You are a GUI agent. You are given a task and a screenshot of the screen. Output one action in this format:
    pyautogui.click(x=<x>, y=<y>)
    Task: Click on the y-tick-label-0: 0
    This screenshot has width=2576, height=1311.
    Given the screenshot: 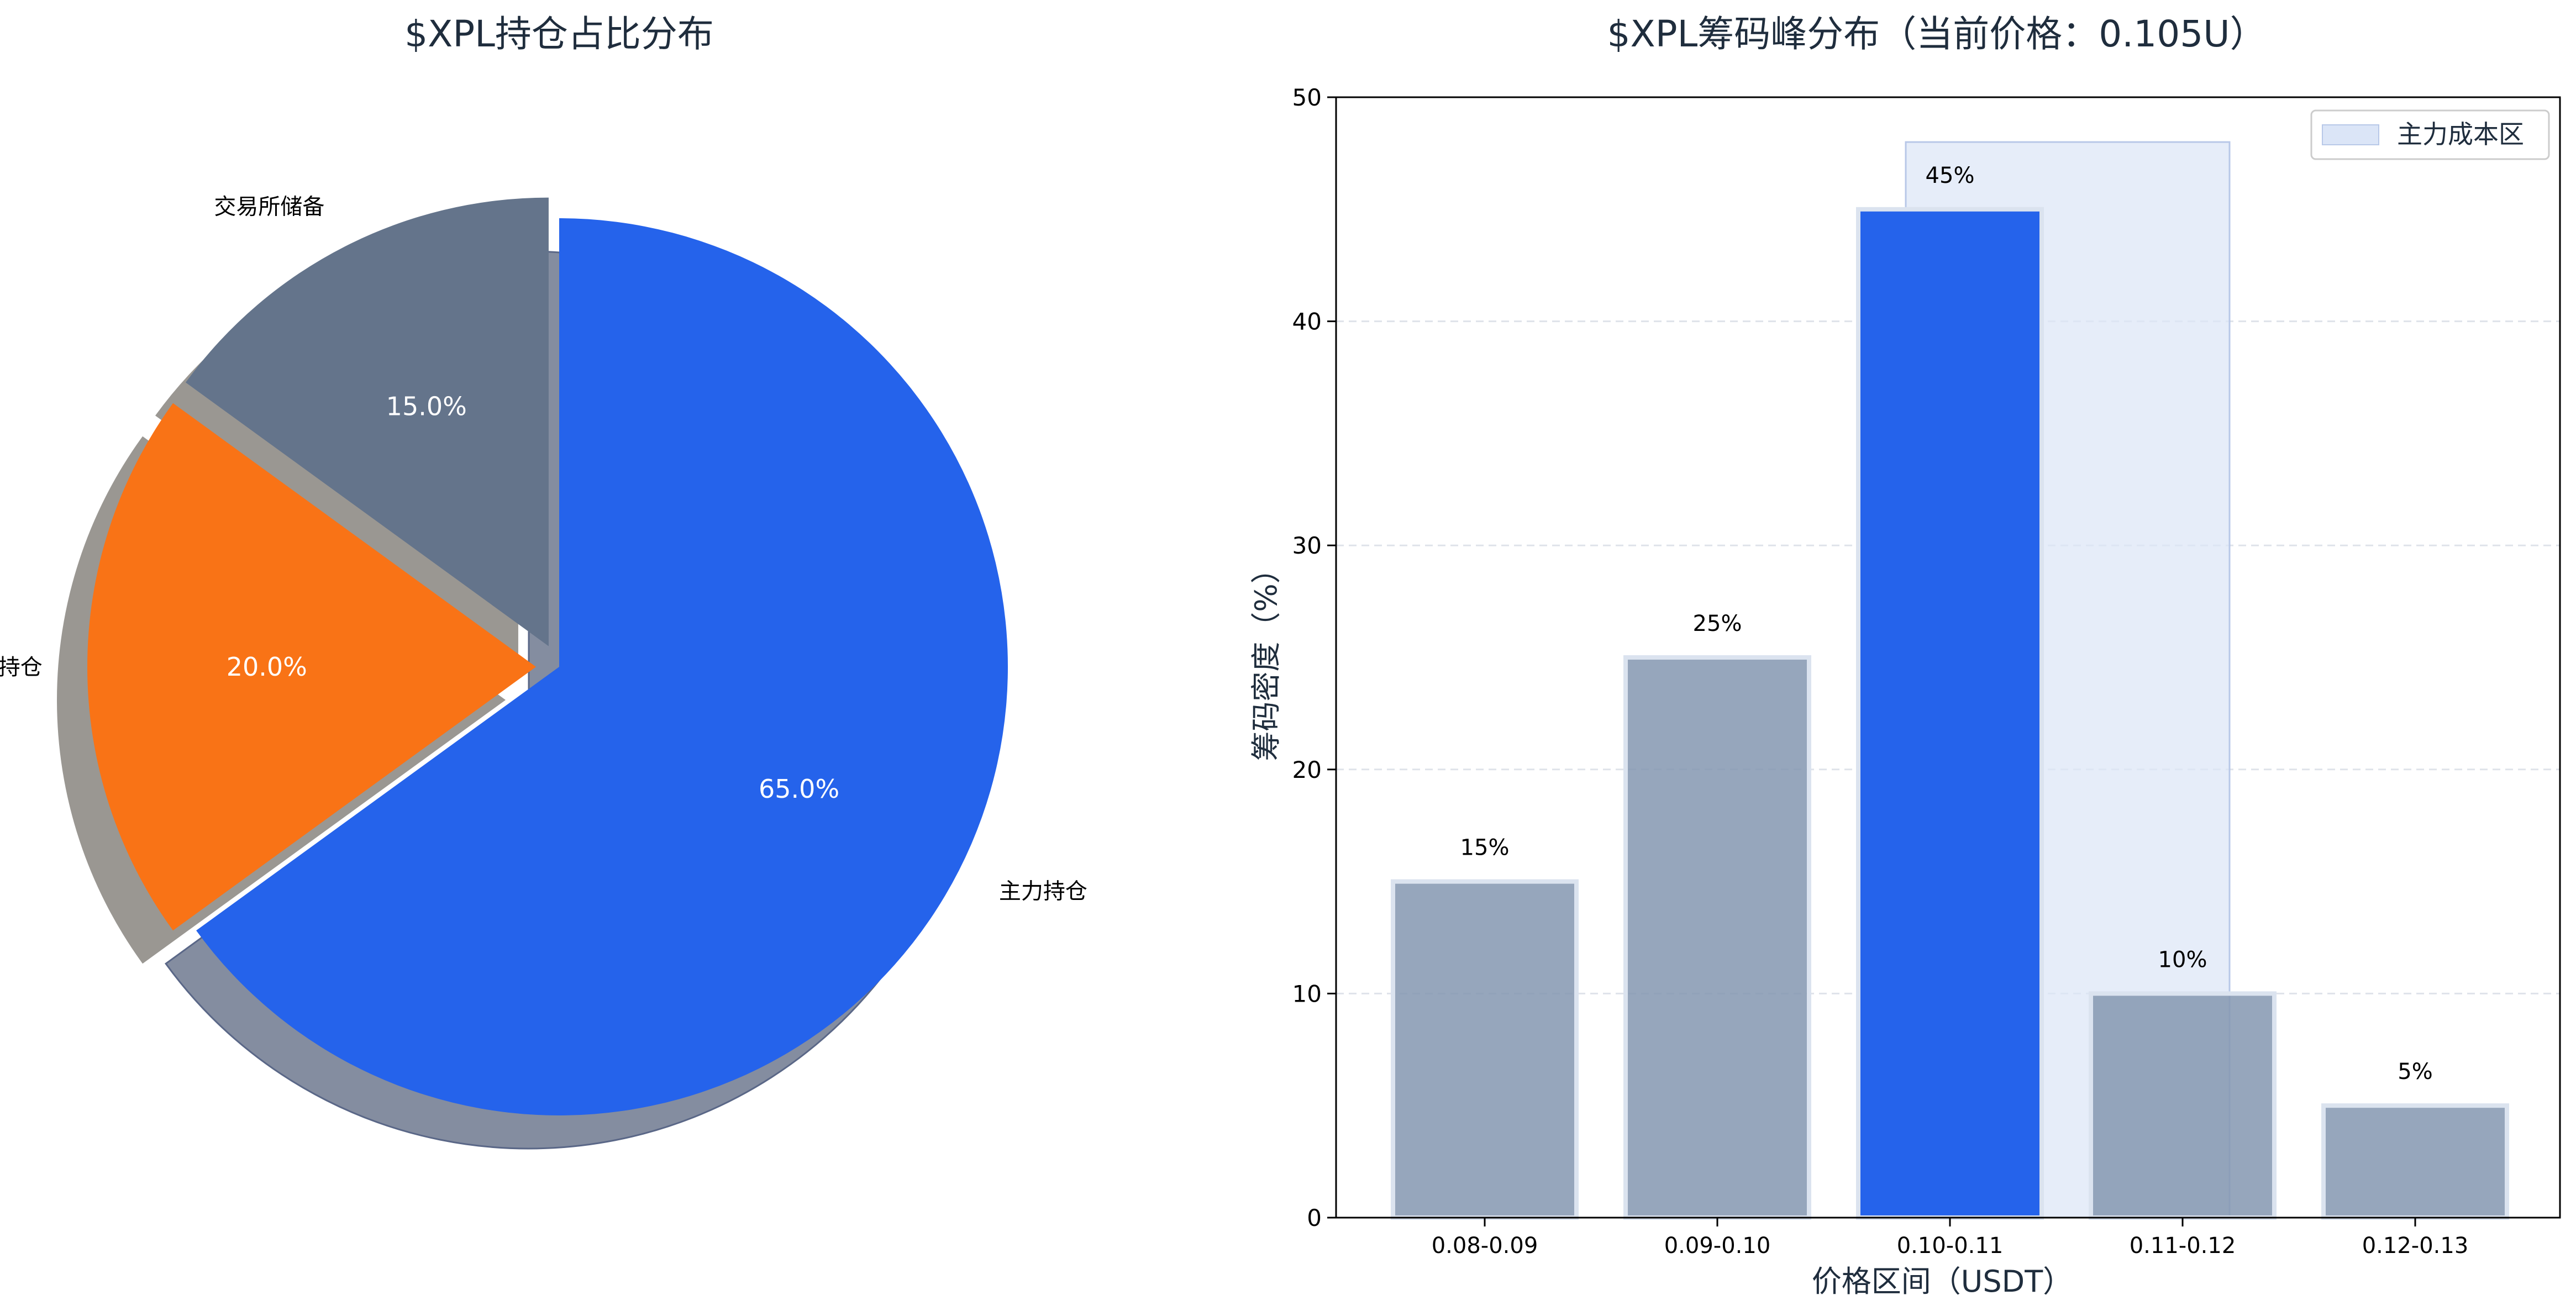 What is the action you would take?
    pyautogui.click(x=1314, y=1217)
    